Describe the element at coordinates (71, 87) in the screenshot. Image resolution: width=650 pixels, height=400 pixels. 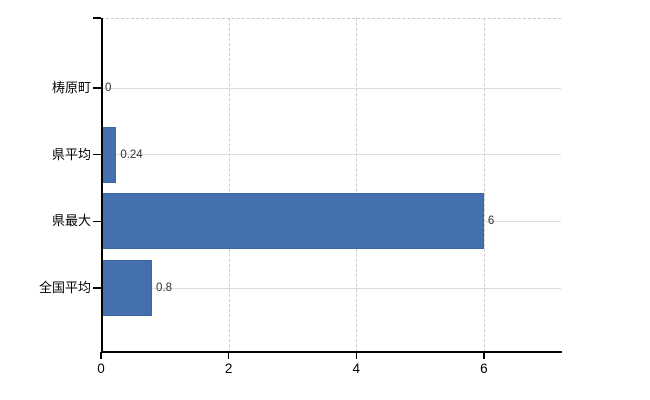
I see `category-label: 梼原町` at that location.